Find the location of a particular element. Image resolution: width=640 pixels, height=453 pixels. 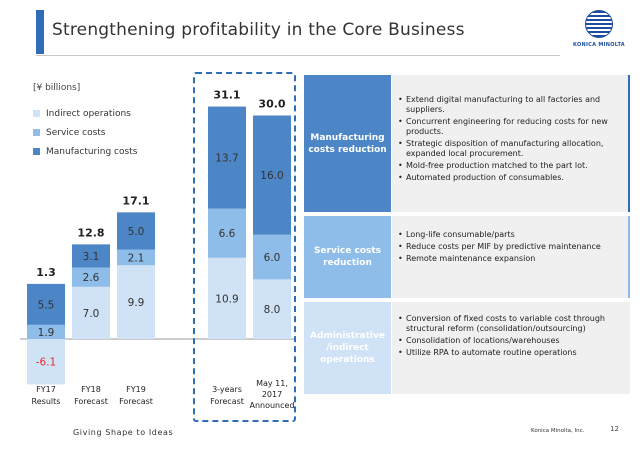

bar-label-indirect-1: 7.0 is located at coordinates (91, 314).